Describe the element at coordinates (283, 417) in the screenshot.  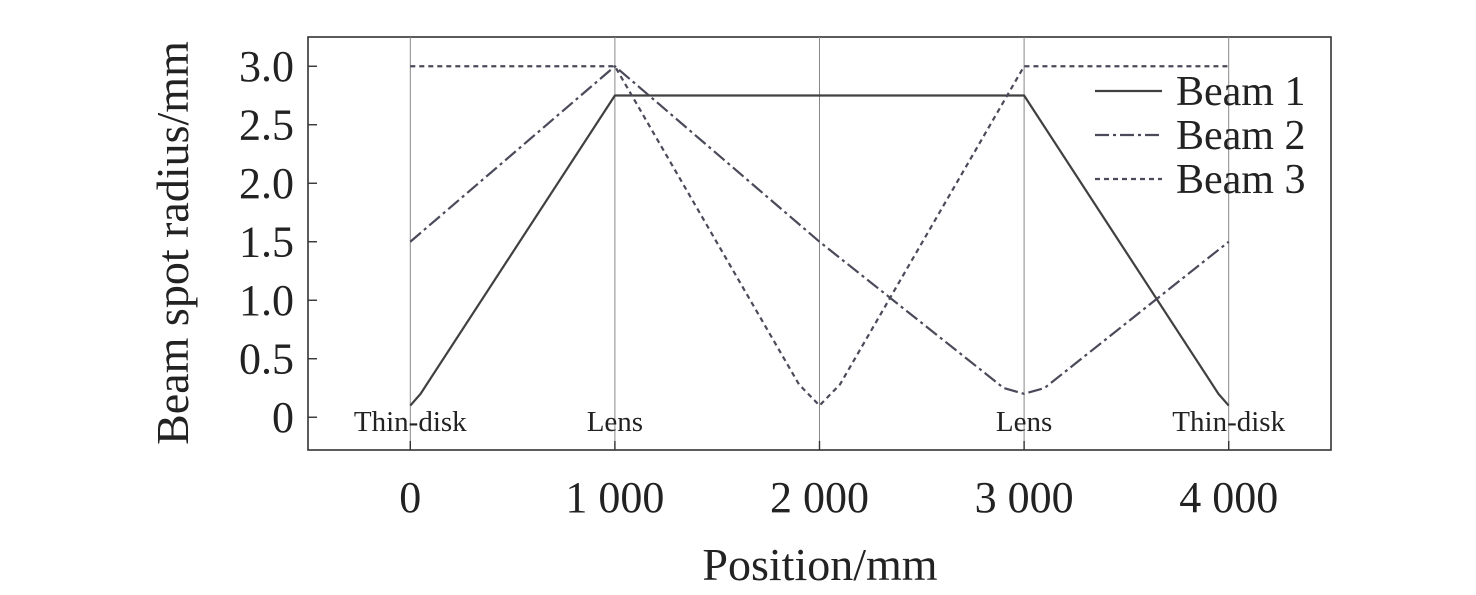
I see `y-tick-label-0: 0` at that location.